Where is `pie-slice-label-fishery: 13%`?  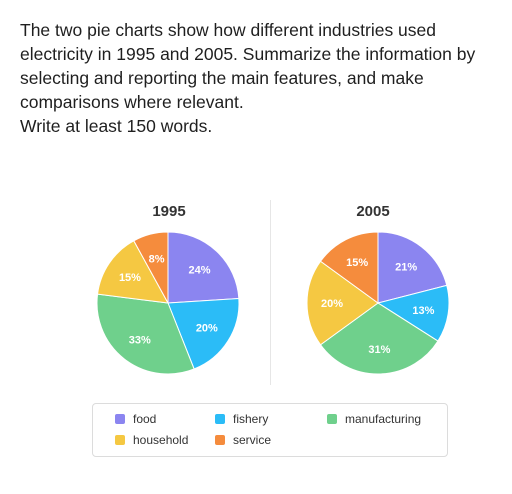
pie-slice-label-fishery: 13% is located at coordinates (423, 311).